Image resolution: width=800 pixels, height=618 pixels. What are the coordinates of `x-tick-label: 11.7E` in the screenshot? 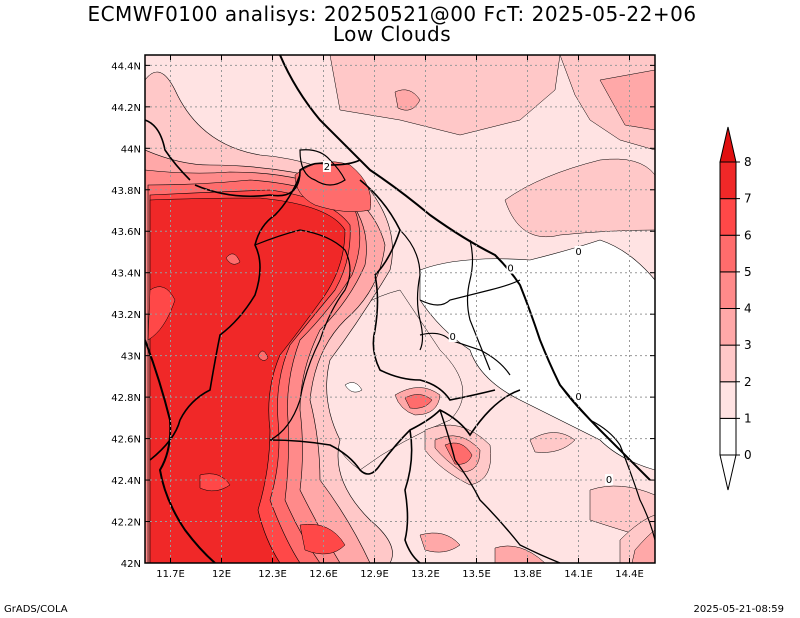 It's located at (170, 574).